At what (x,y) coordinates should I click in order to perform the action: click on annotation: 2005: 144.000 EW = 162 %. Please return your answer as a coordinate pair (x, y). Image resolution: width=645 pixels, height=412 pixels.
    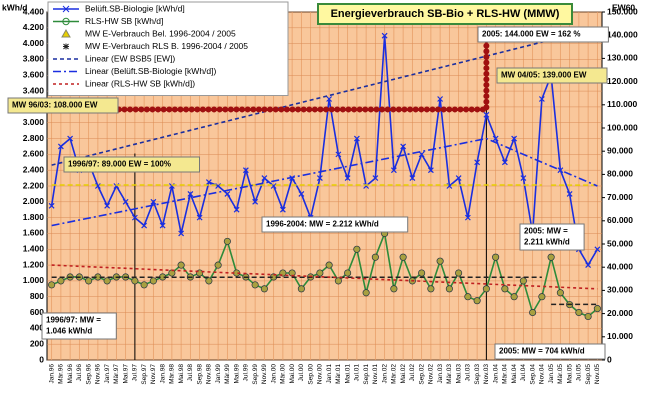
    Looking at the image, I should click on (531, 34).